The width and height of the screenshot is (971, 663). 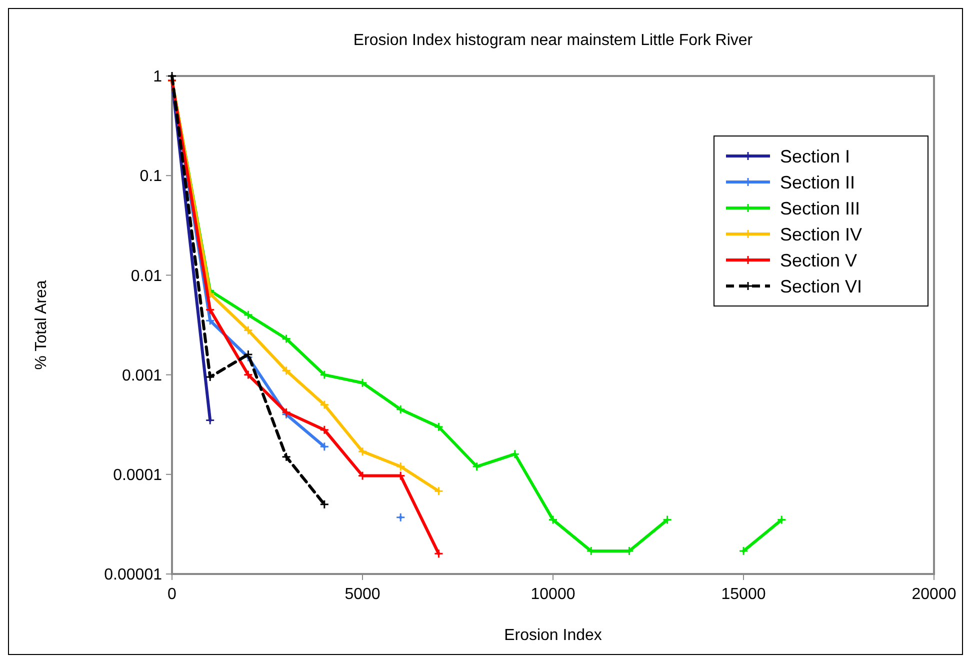 I want to click on x-tick-label: 5000, so click(x=362, y=594).